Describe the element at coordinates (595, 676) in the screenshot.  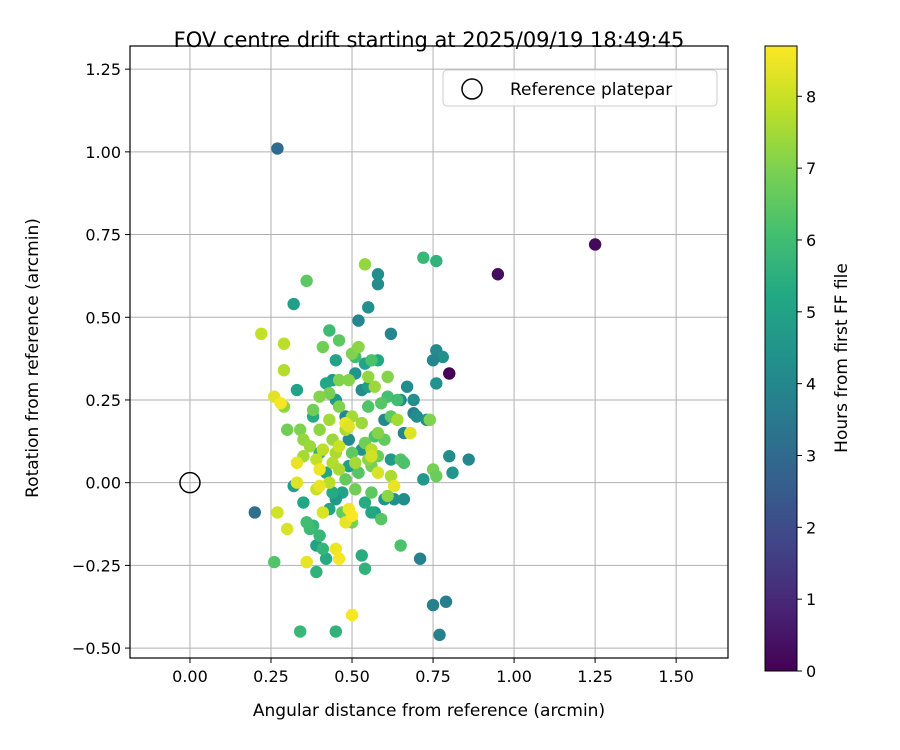
I see `x-tick-label: 1.25` at that location.